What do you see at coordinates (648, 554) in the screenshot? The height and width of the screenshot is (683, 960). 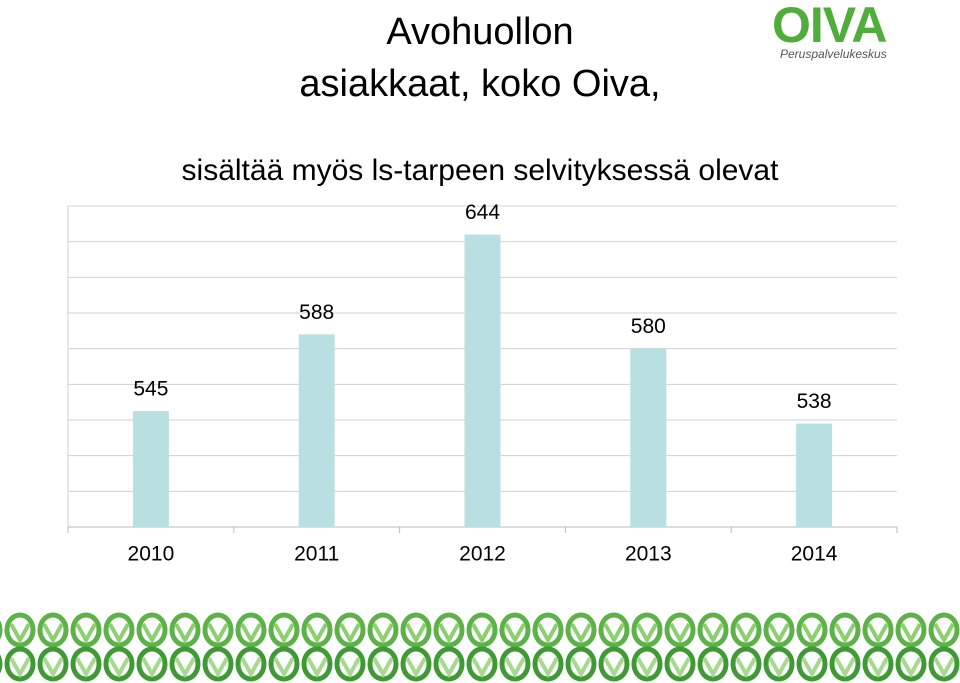 I see `x-tick-label: 2013` at bounding box center [648, 554].